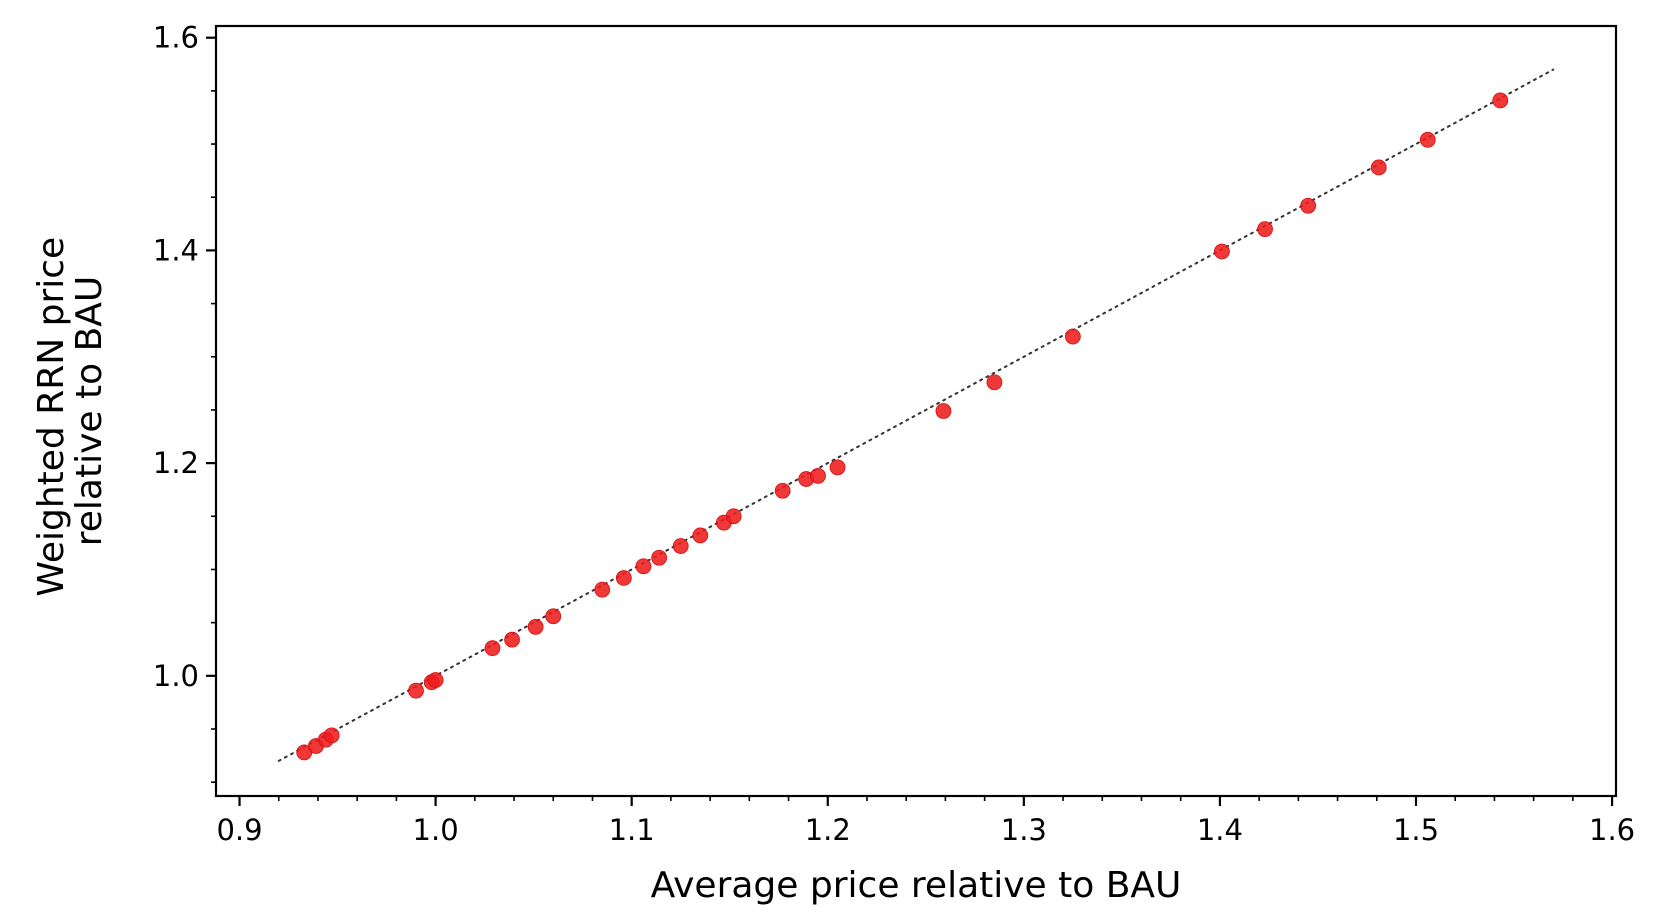  What do you see at coordinates (828, 830) in the screenshot?
I see `x-tick-label: 1.2` at bounding box center [828, 830].